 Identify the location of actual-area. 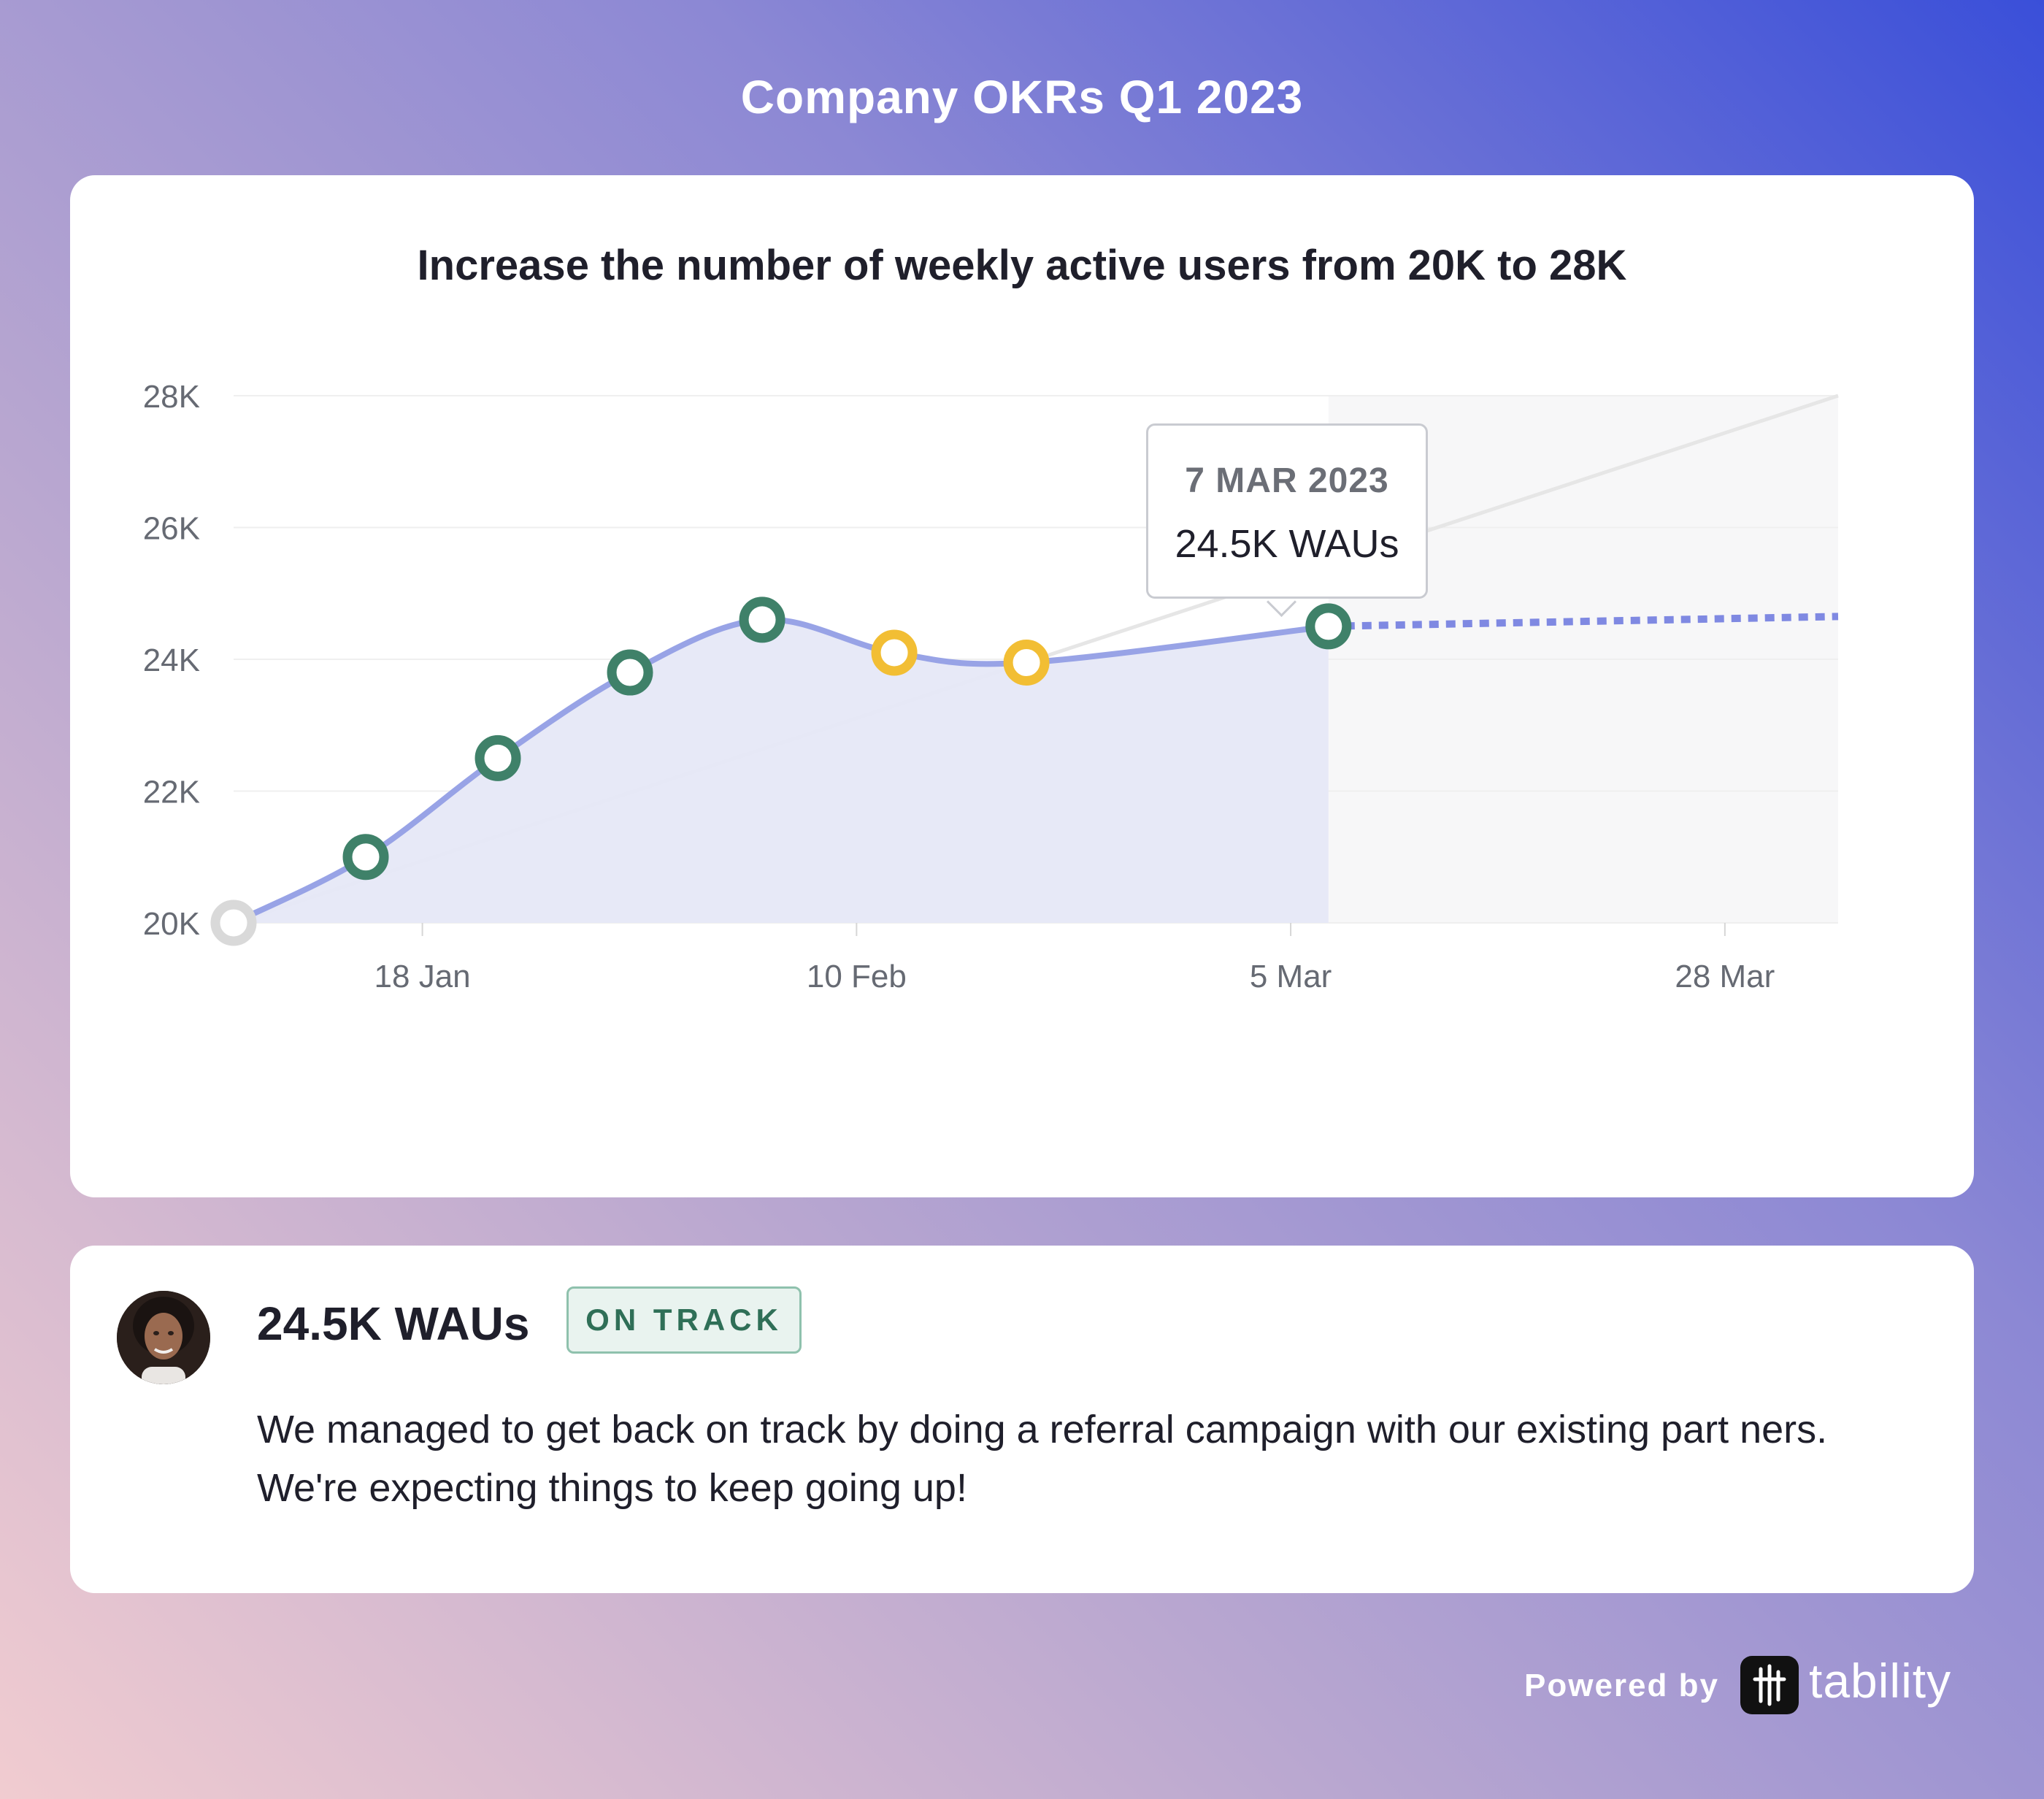
(781, 771).